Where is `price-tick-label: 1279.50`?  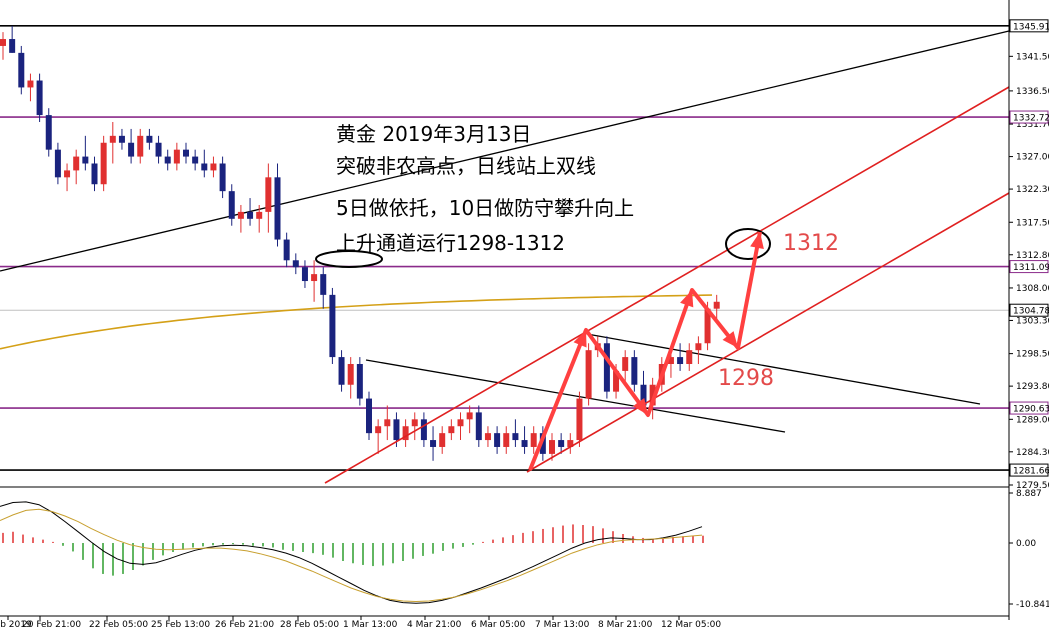 price-tick-label: 1279.50 is located at coordinates (1032, 486).